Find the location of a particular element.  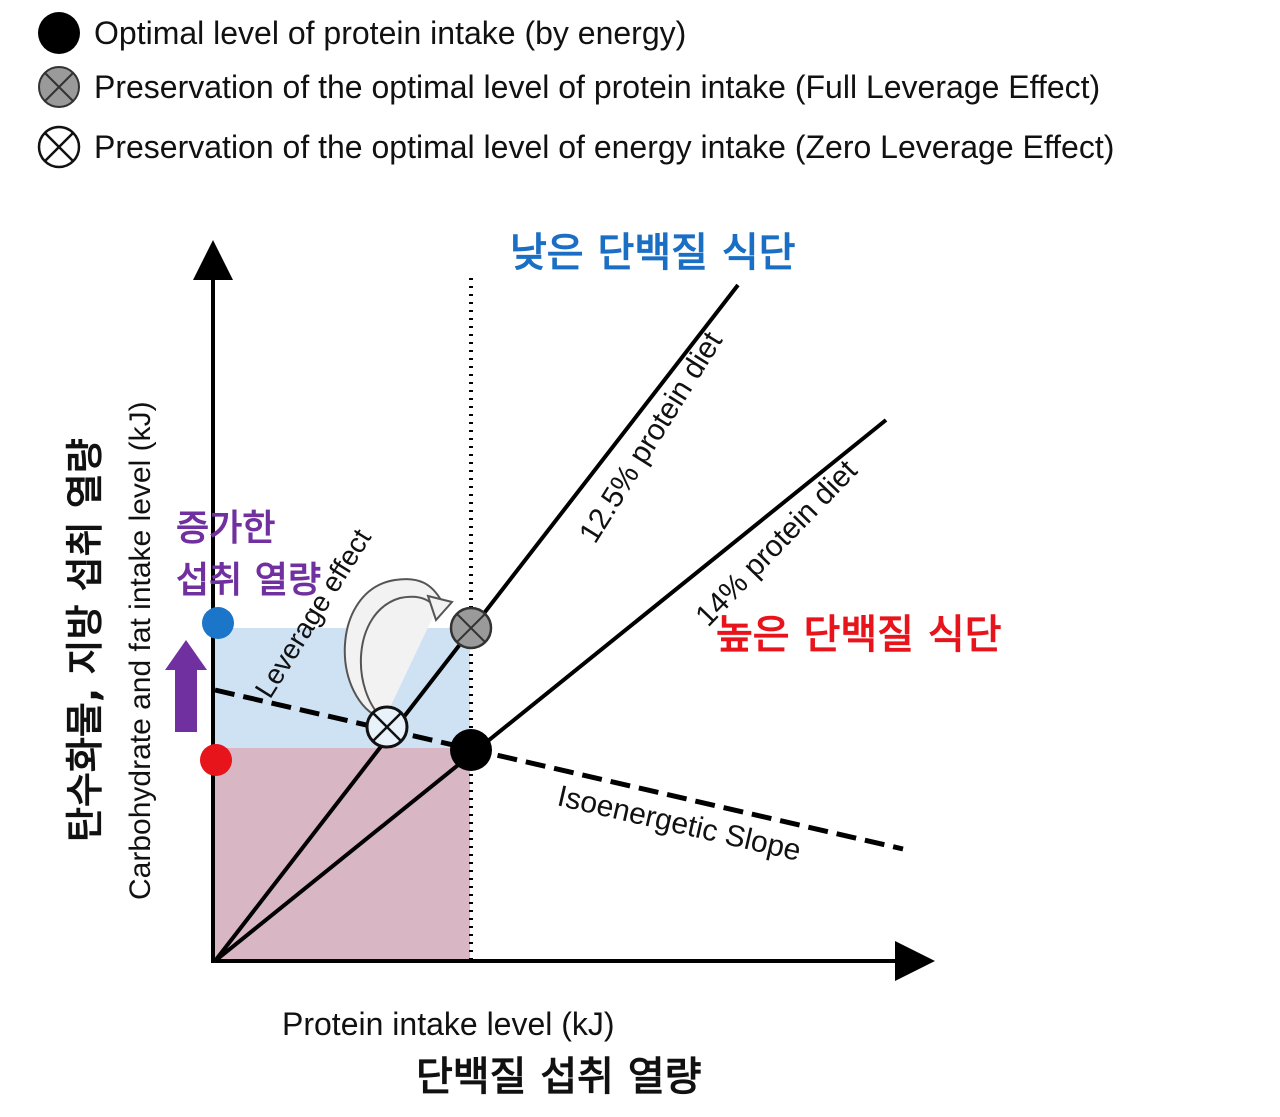

increase-label-line2: 섭취 열량 is located at coordinates (248, 580).